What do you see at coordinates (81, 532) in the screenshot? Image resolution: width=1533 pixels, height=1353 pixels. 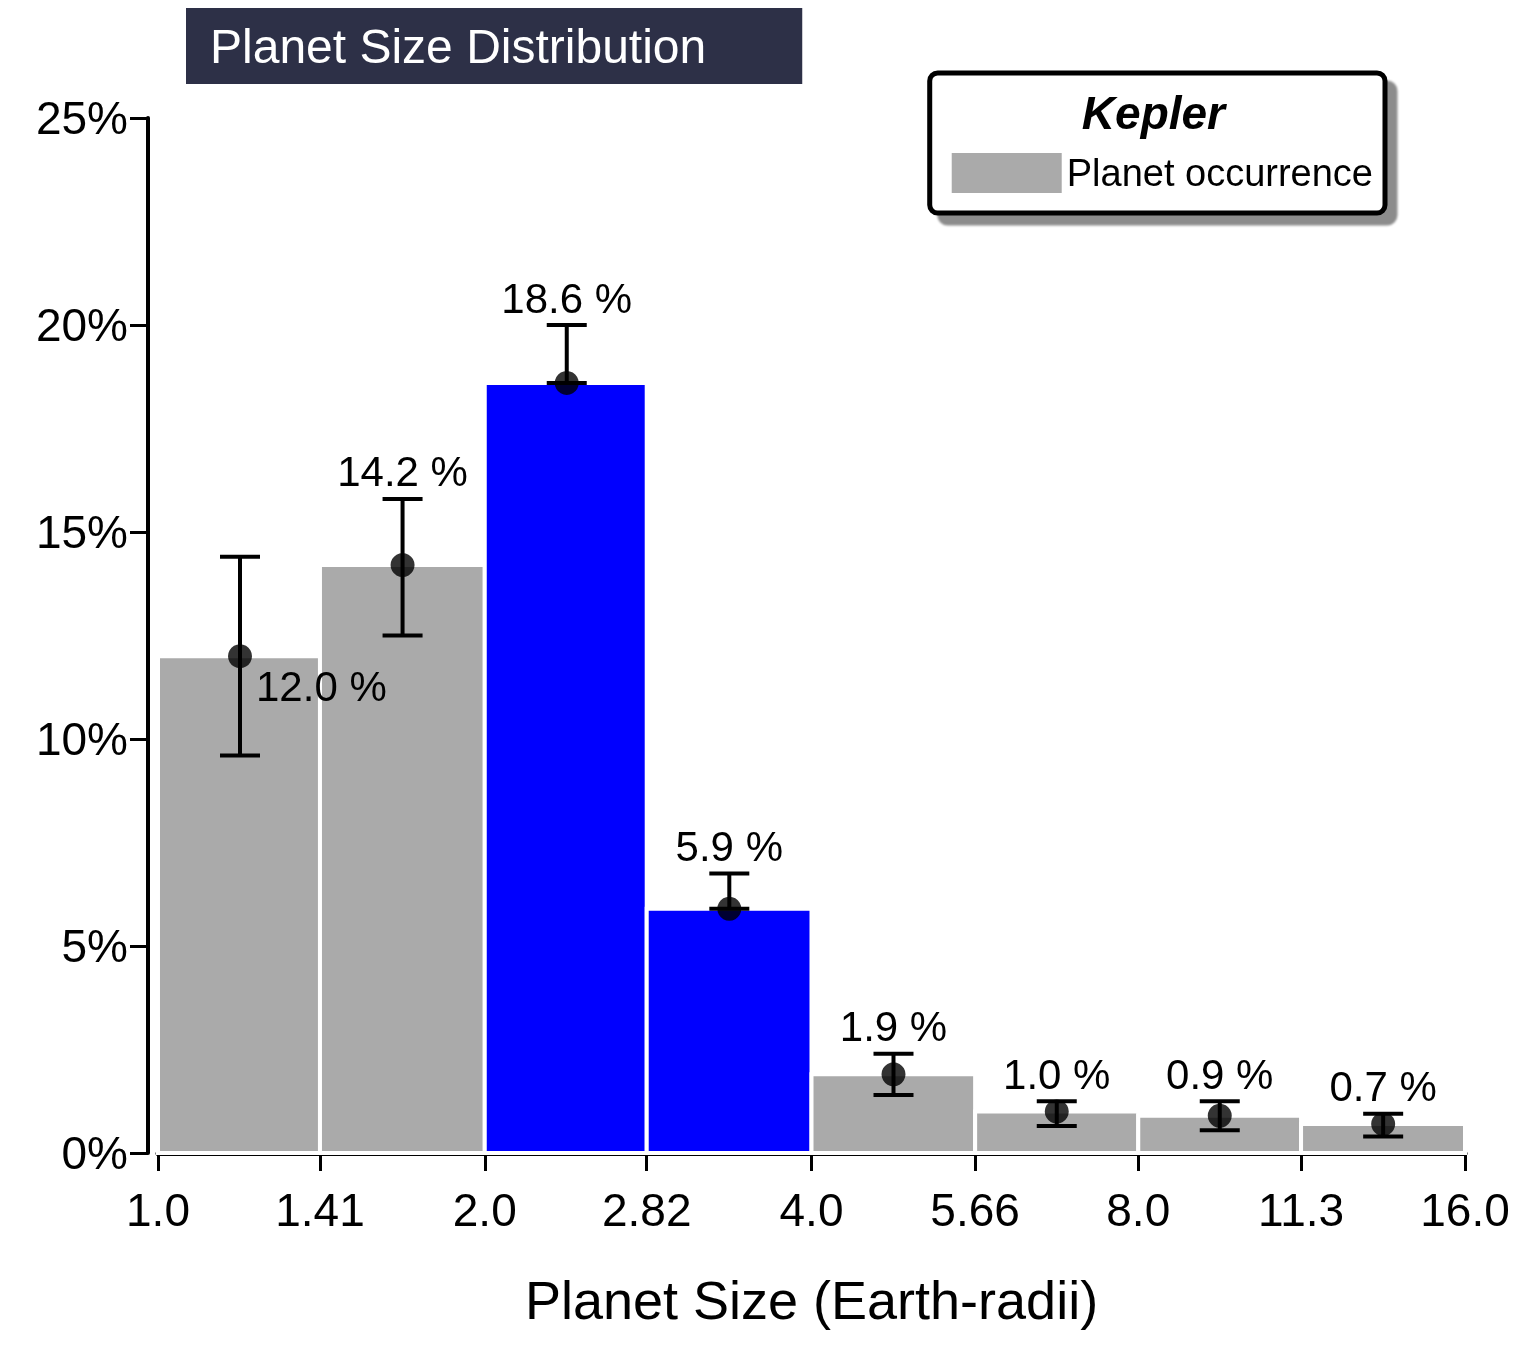 I see `y-tick-label: 15%` at bounding box center [81, 532].